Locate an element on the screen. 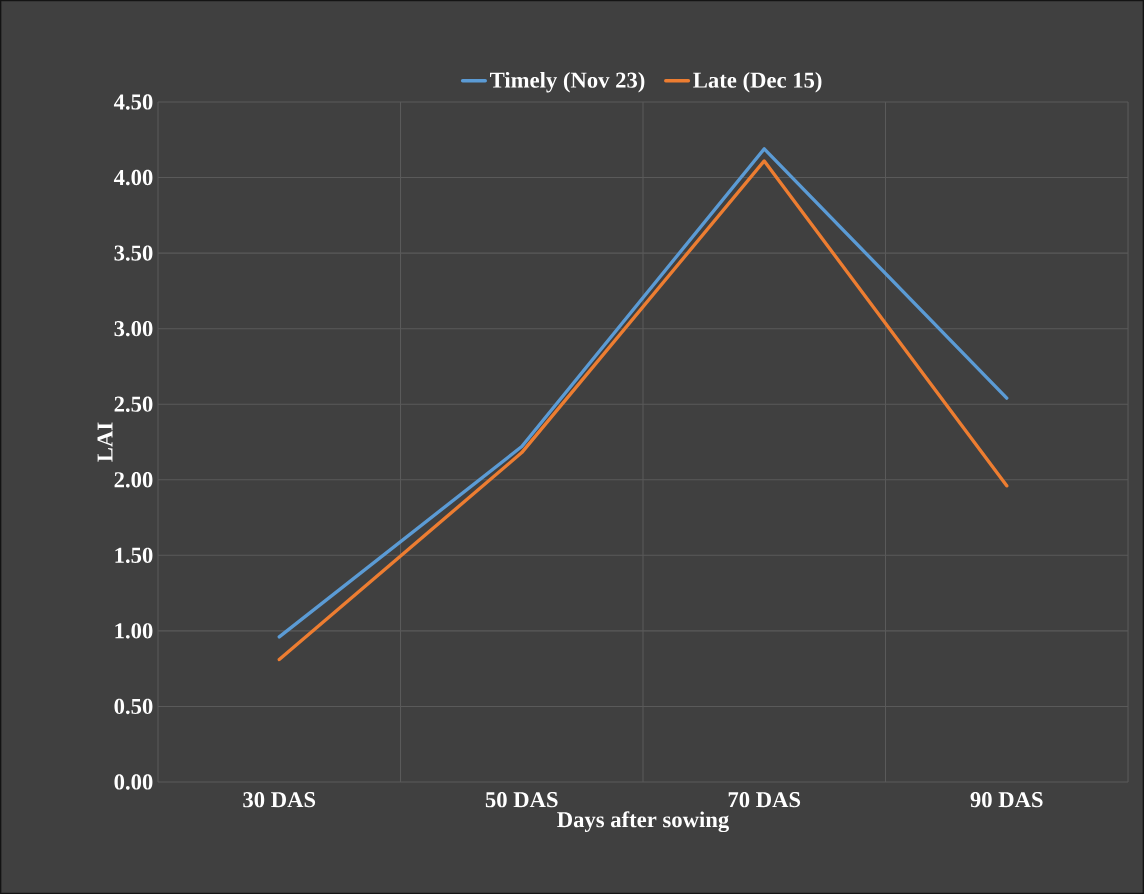 This screenshot has width=1144, height=894. legend-label: Late (Dec 15) is located at coordinates (757, 82).